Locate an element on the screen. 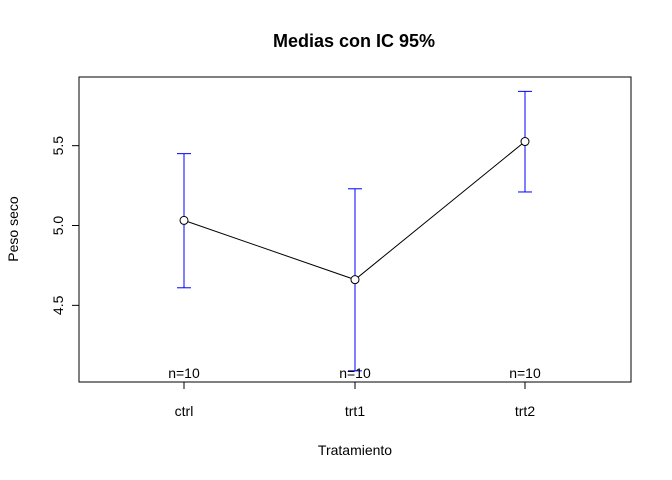 The image size is (672, 480). n-label-ctrl: n=10 is located at coordinates (184, 373).